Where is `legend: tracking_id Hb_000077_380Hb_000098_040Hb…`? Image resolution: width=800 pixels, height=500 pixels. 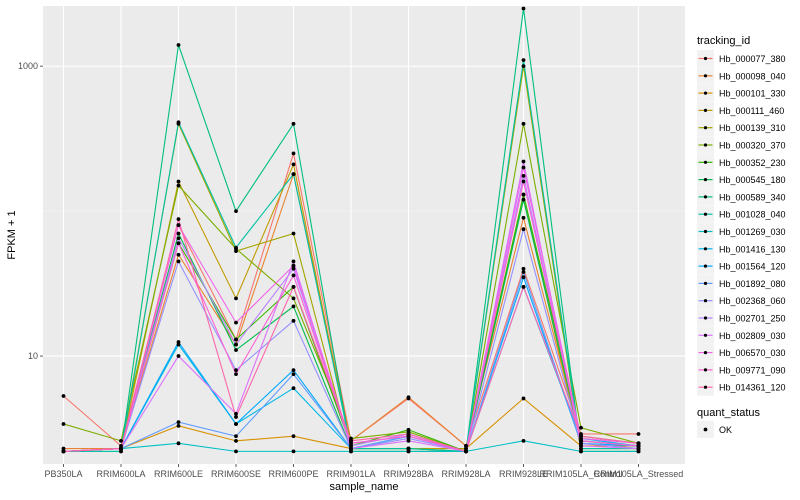
legend: tracking_id Hb_000077_380Hb_000098_040Hb… is located at coordinates (741, 236).